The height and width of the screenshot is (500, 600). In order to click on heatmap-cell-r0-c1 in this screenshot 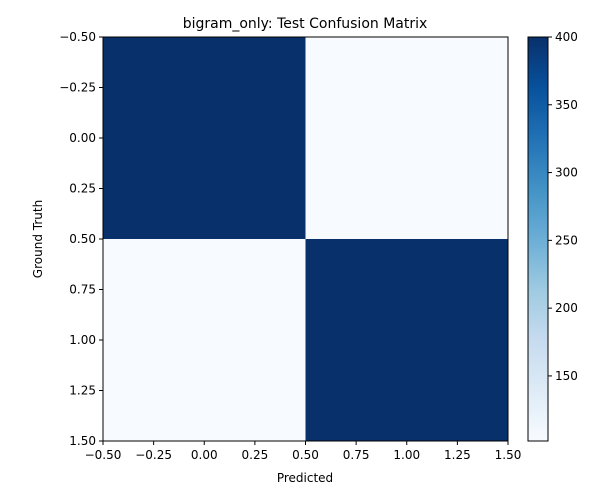, I will do `click(406, 138)`.